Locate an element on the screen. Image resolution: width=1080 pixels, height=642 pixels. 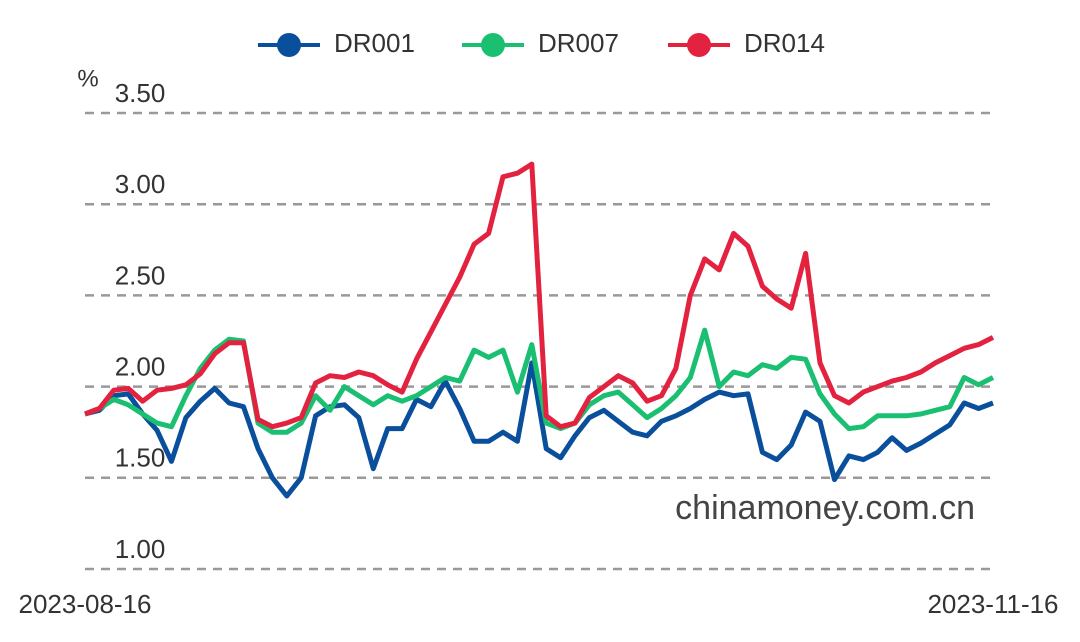
y-tick-label: 3.50 is located at coordinates (140, 93).